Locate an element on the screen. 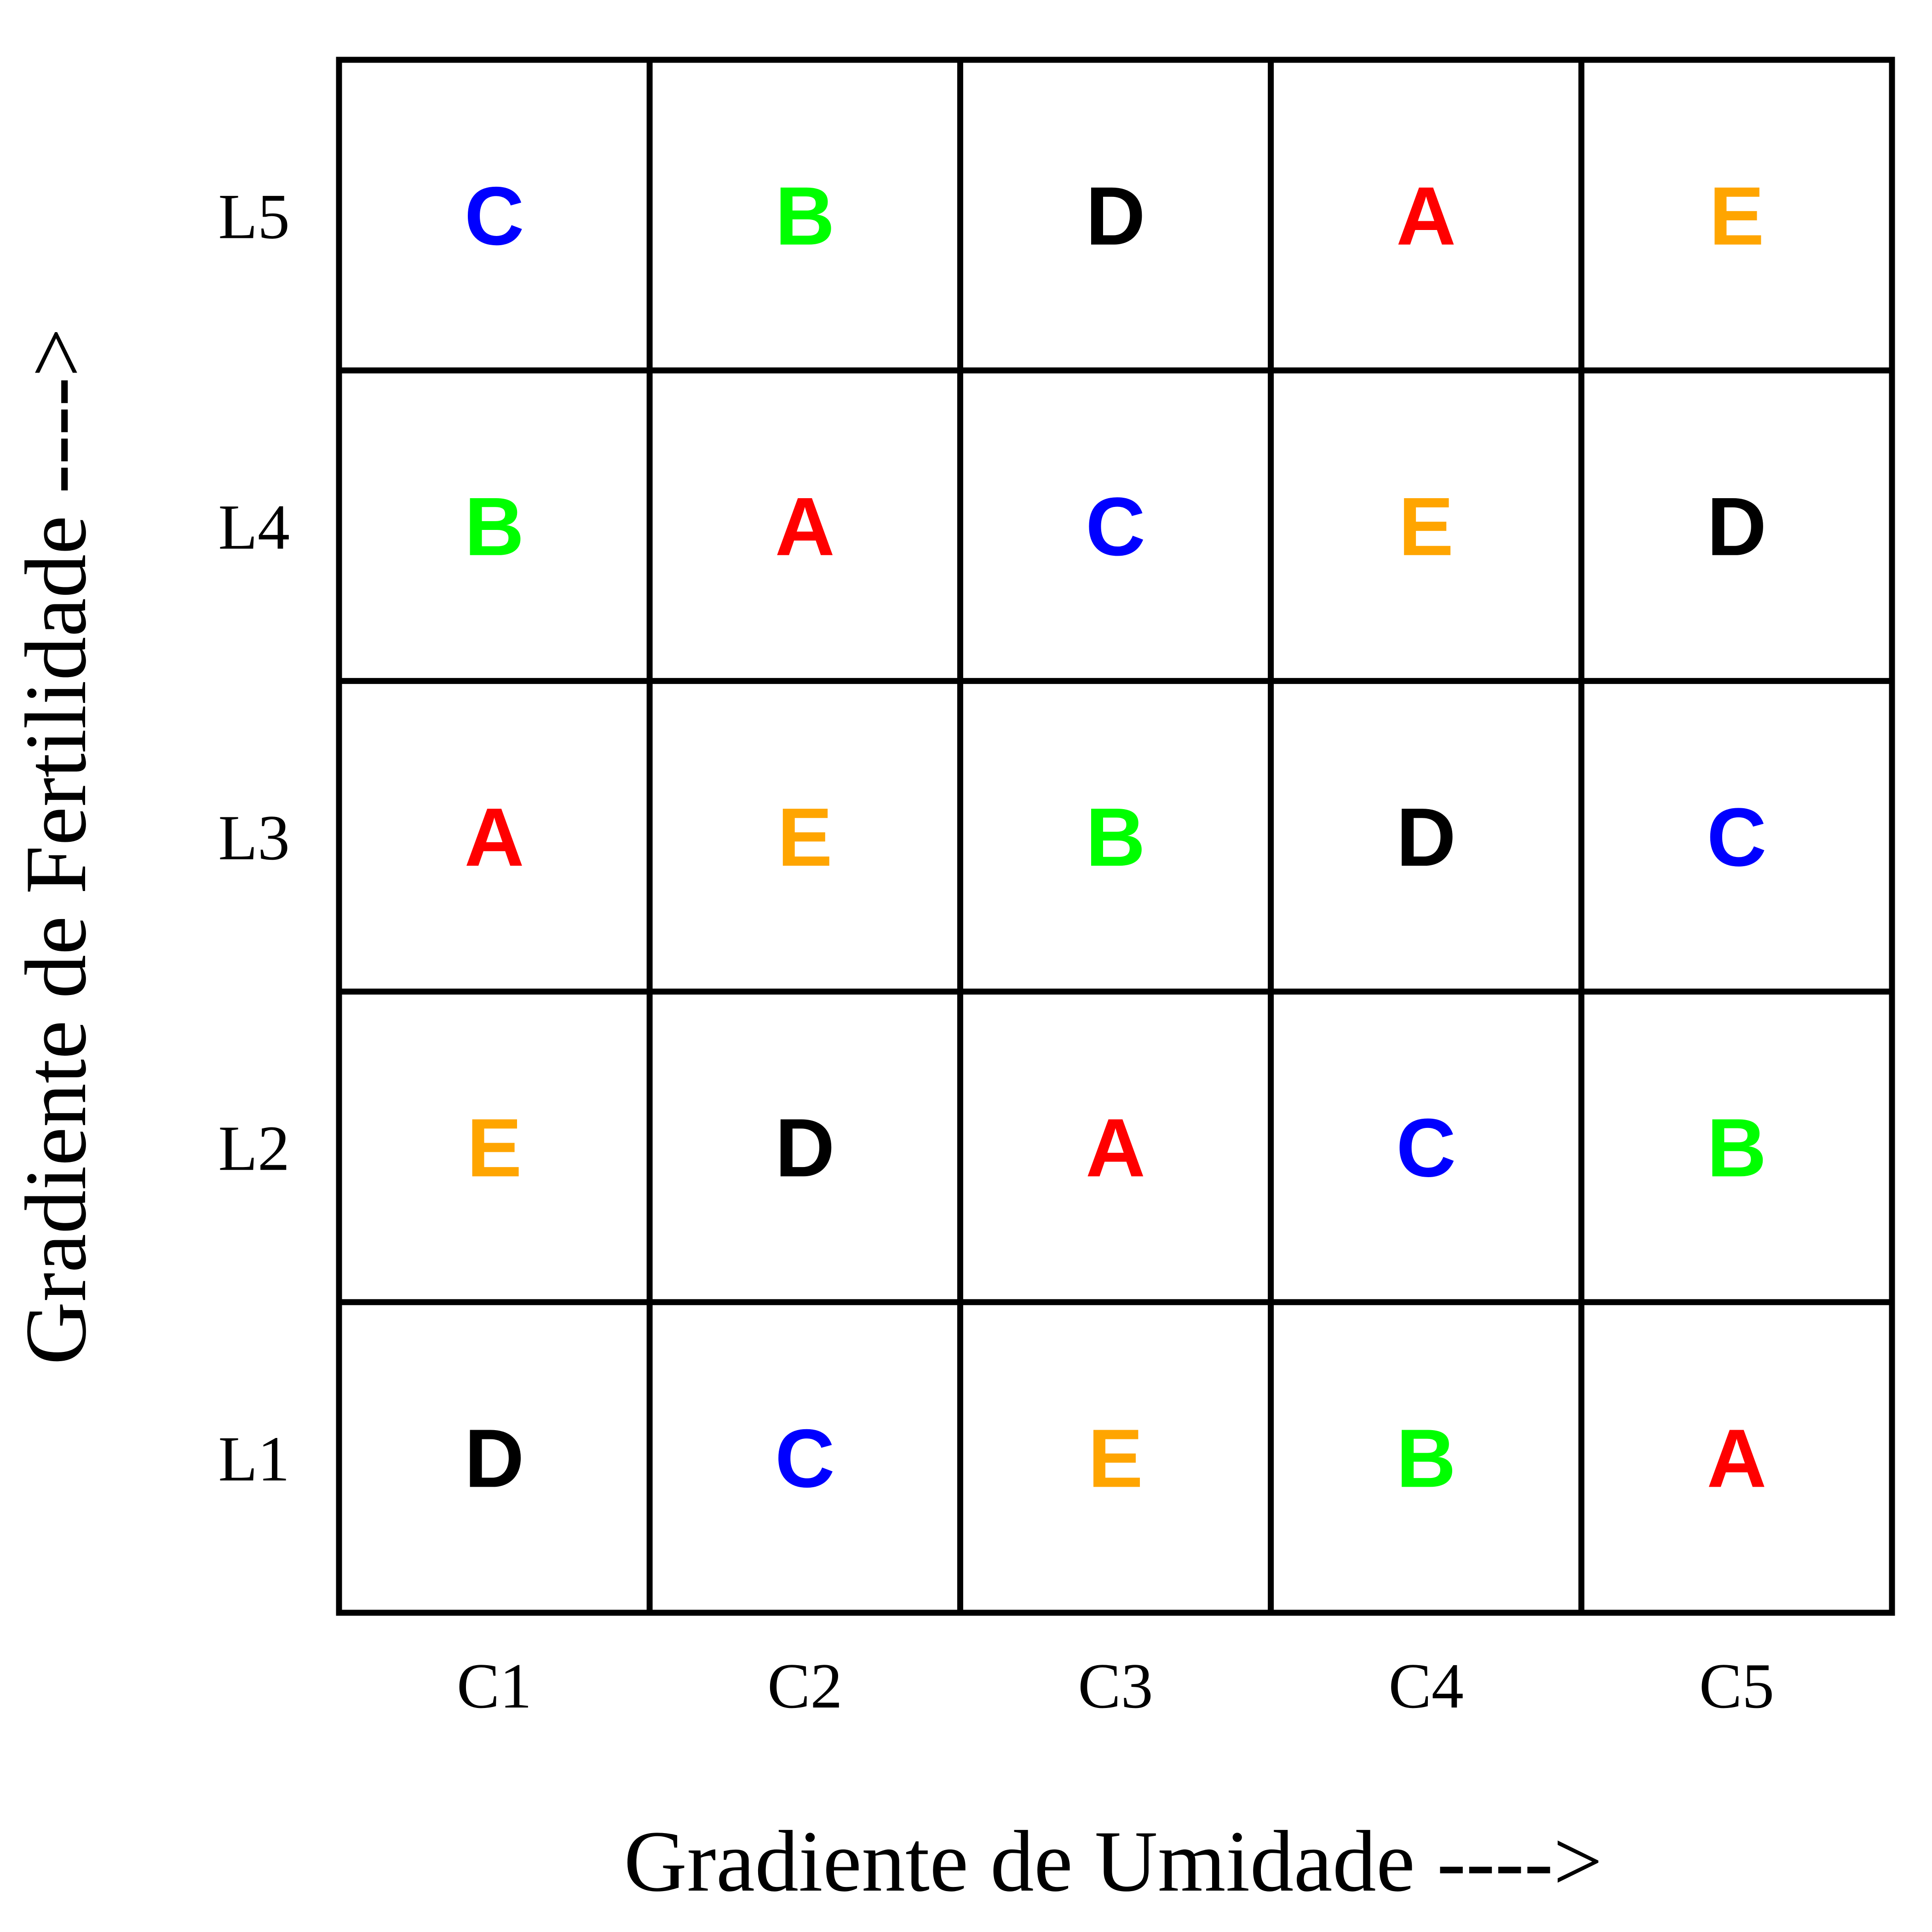 The image size is (1932, 1932). cell-letter-L4-C4: E is located at coordinates (1426, 527).